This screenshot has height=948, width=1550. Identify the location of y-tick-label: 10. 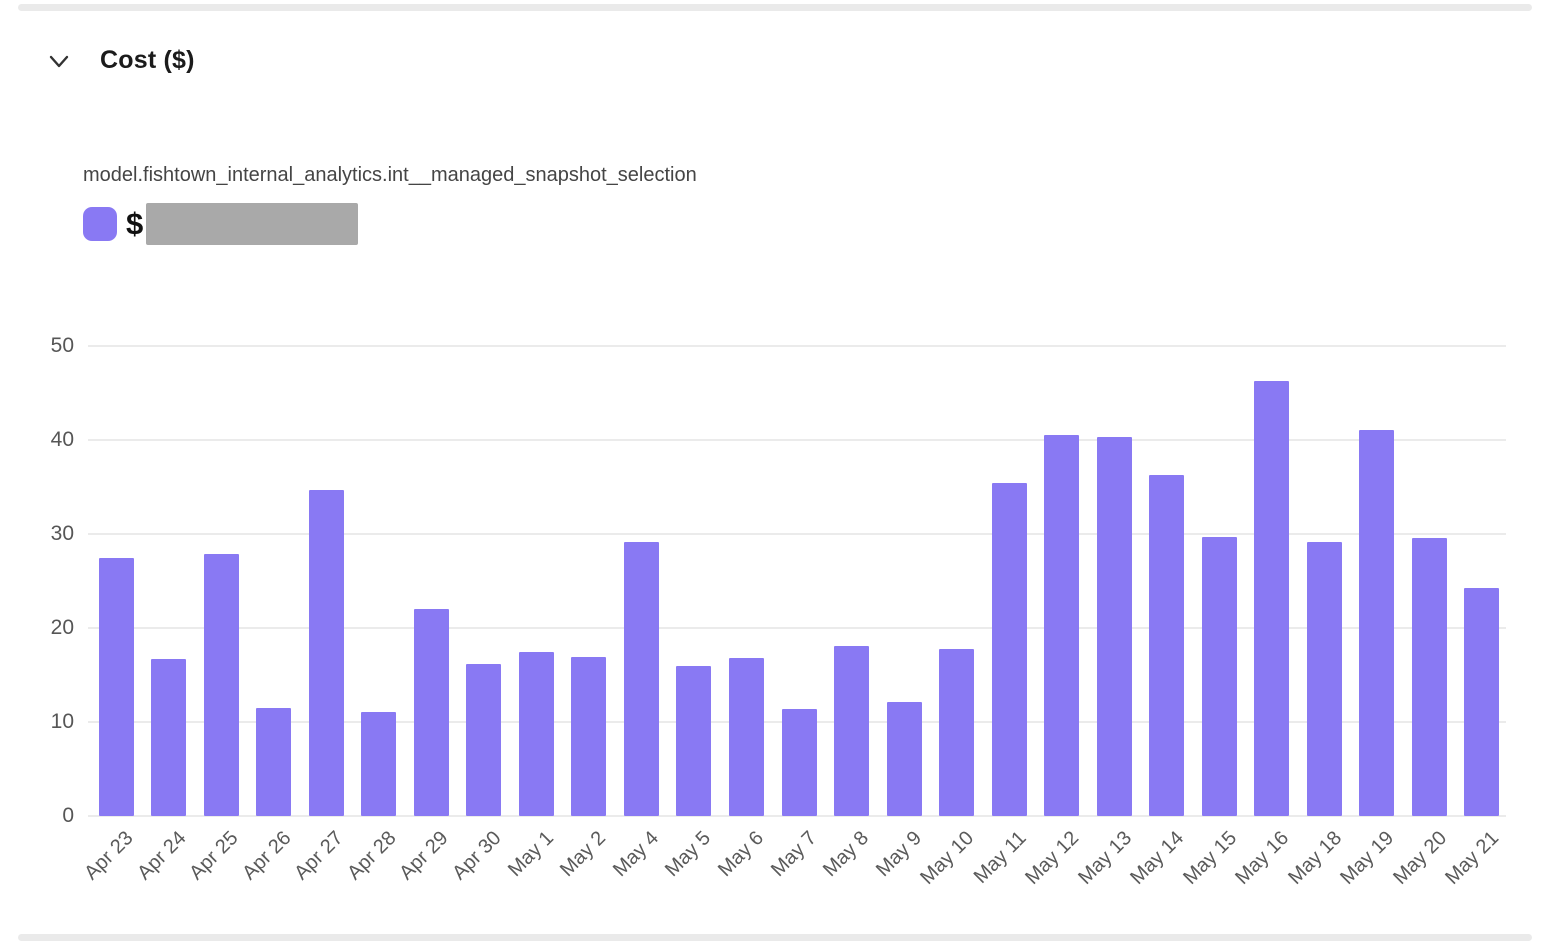
(62, 721).